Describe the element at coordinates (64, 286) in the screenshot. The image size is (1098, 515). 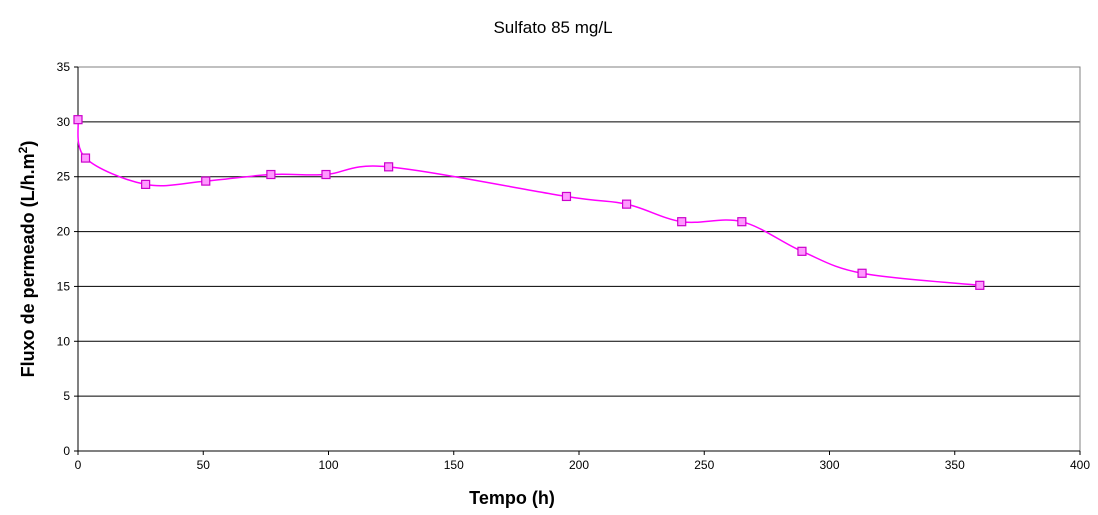
I see `y-tick-label-3: 15` at that location.